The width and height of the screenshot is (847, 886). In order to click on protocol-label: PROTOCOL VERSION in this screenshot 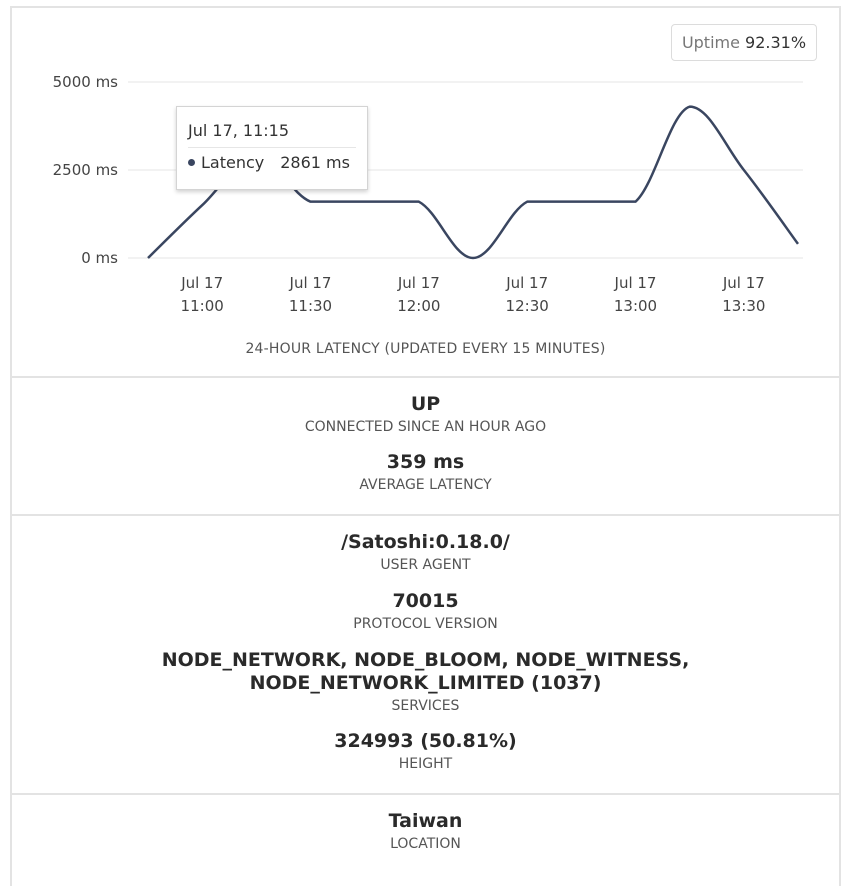, I will do `click(425, 624)`.